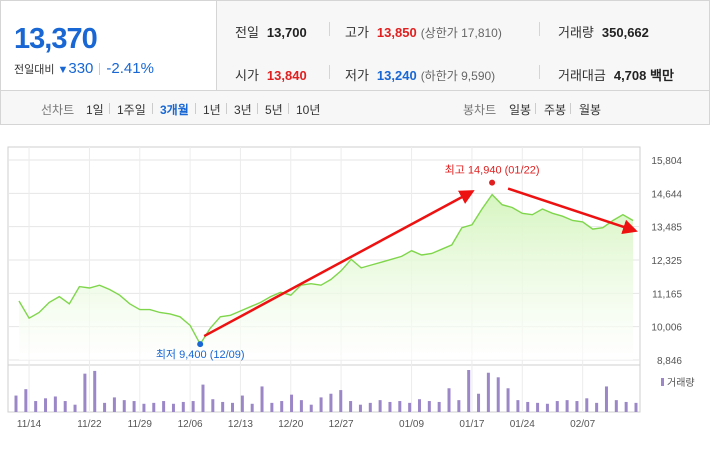 This screenshot has width=710, height=457. Describe the element at coordinates (555, 110) in the screenshot. I see `tab-weekly: 주봉` at that location.